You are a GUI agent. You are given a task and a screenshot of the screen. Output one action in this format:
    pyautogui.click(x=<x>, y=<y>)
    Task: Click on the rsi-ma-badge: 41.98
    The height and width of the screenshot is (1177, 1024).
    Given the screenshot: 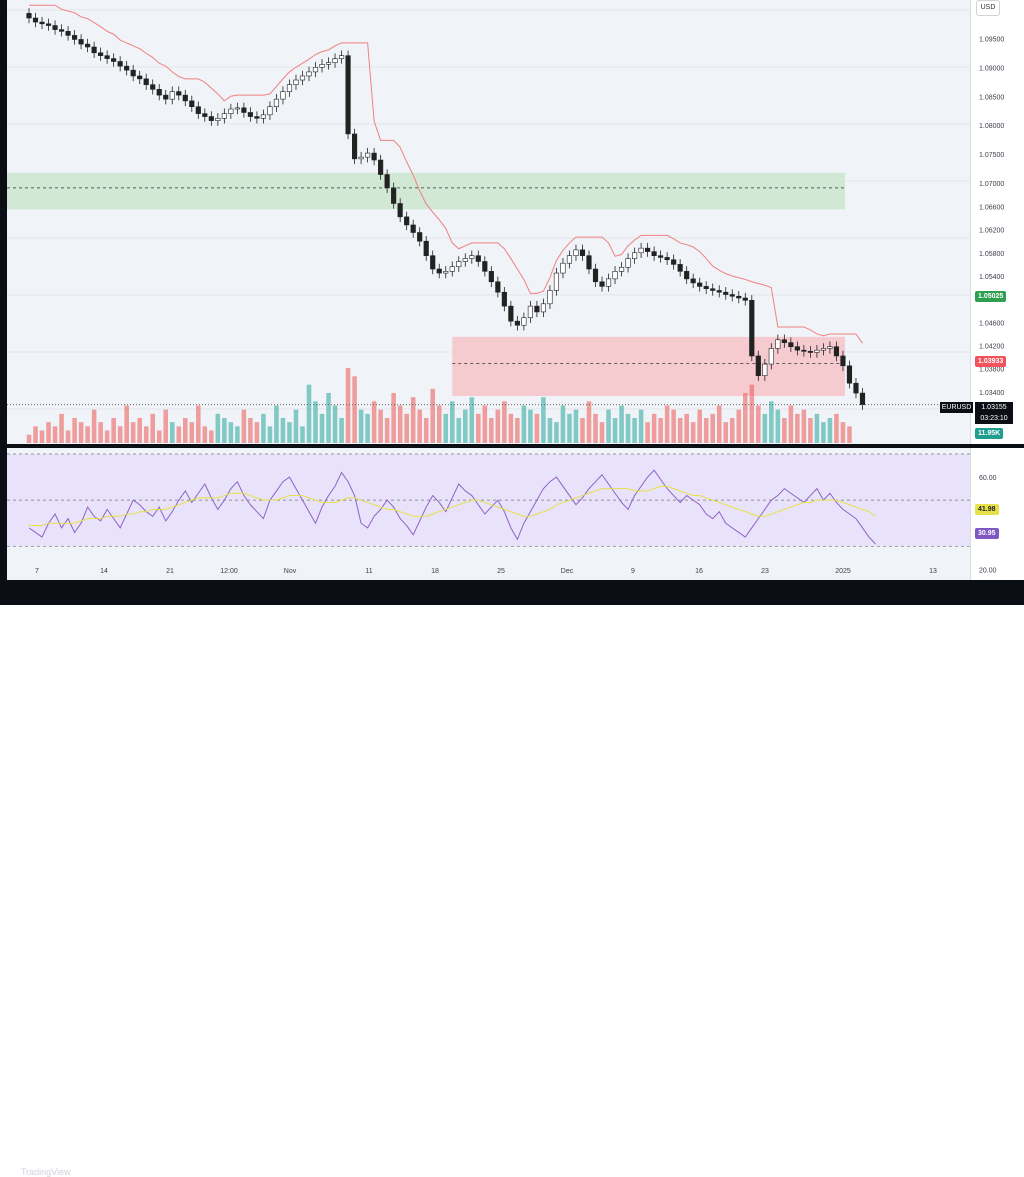 What is the action you would take?
    pyautogui.click(x=987, y=509)
    